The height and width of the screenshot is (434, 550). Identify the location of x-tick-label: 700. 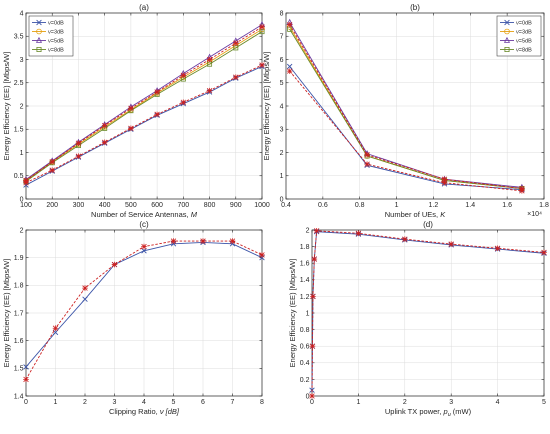
(183, 205).